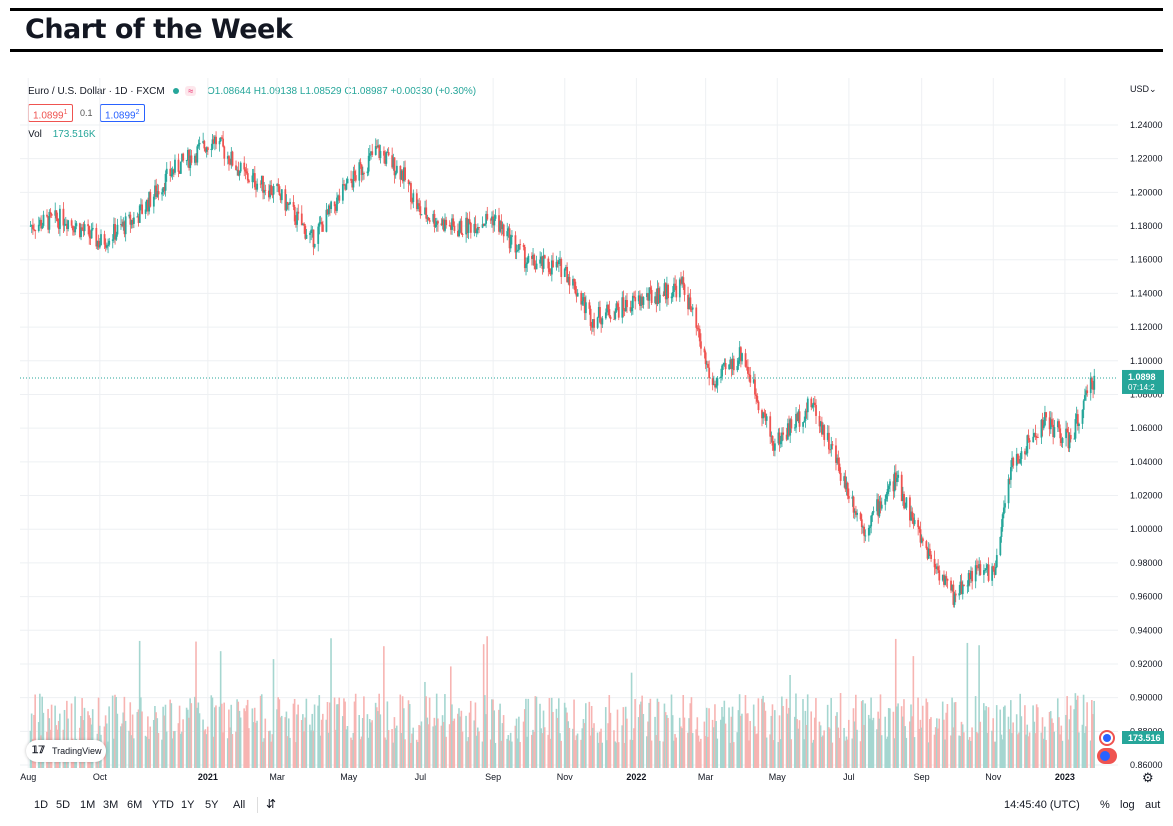 The image size is (1173, 826). I want to click on volume-legend: Vol 173.516K, so click(62, 134).